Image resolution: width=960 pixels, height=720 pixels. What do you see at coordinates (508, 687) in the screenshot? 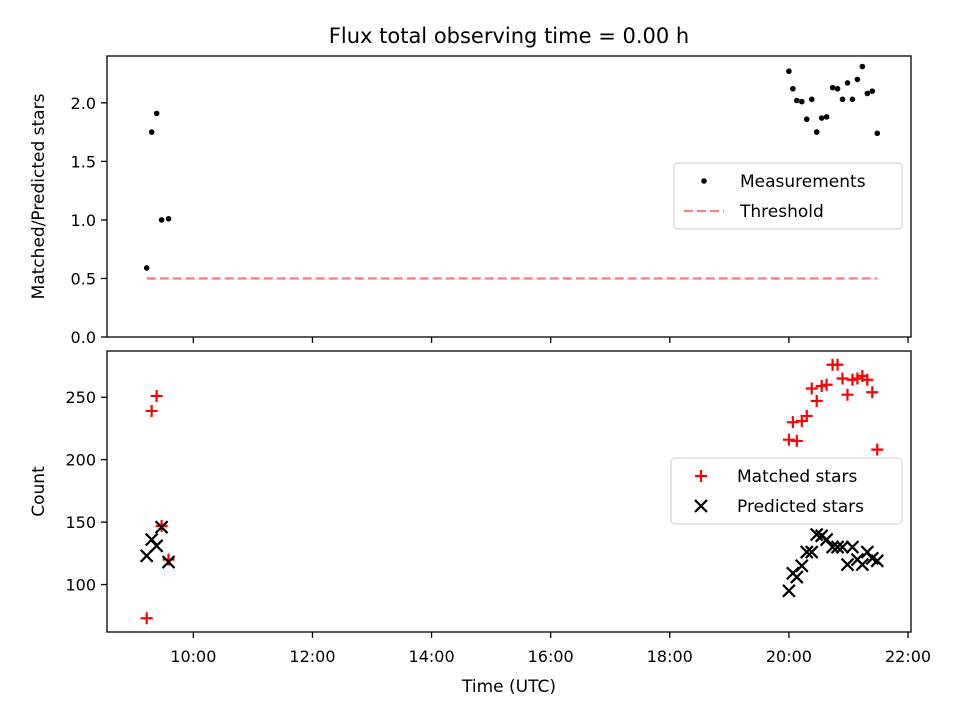
I see `x-axis-label: Time (UTC)` at bounding box center [508, 687].